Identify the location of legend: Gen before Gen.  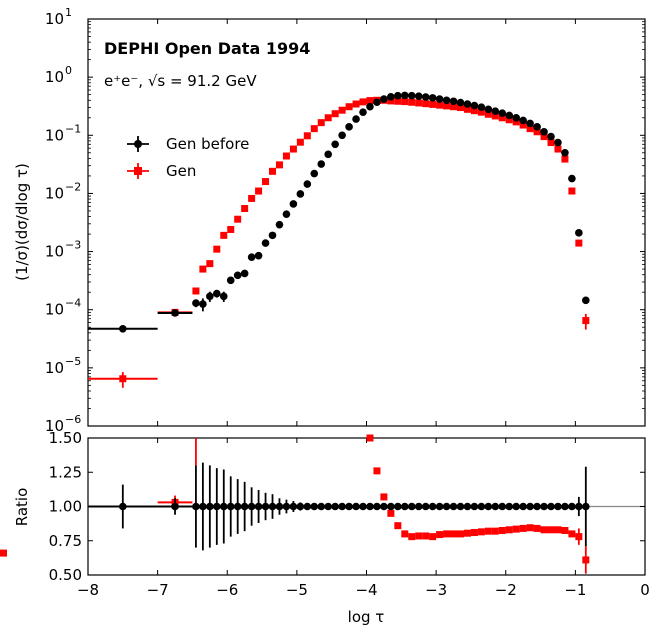
(188, 157).